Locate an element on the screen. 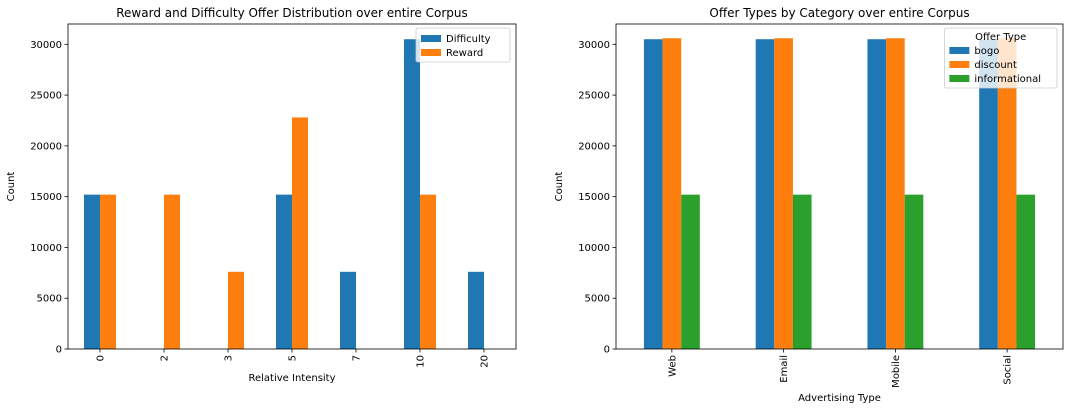 The height and width of the screenshot is (414, 1071). bar-informational-web is located at coordinates (690, 272).